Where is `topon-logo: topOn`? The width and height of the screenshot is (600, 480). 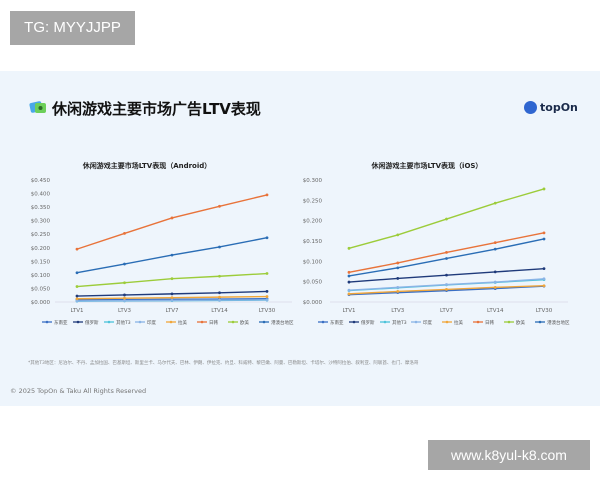 topon-logo: topOn is located at coordinates (551, 107).